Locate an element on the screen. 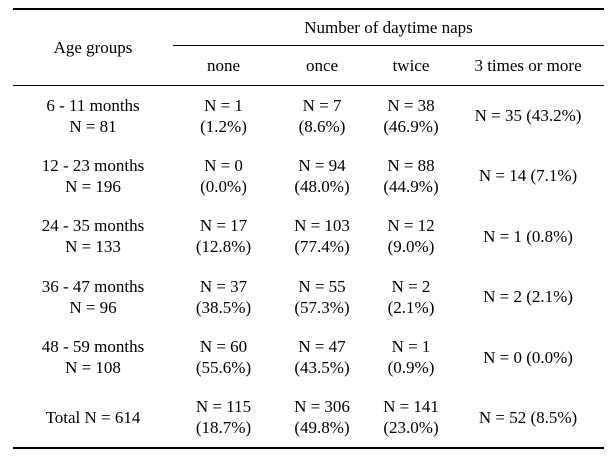  none-cell: N = 60 (55.6%) is located at coordinates (223, 357).